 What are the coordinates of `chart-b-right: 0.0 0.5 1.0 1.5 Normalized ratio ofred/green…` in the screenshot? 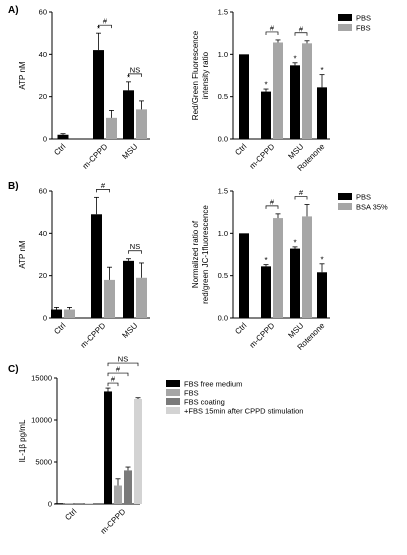 It's located at (289, 269).